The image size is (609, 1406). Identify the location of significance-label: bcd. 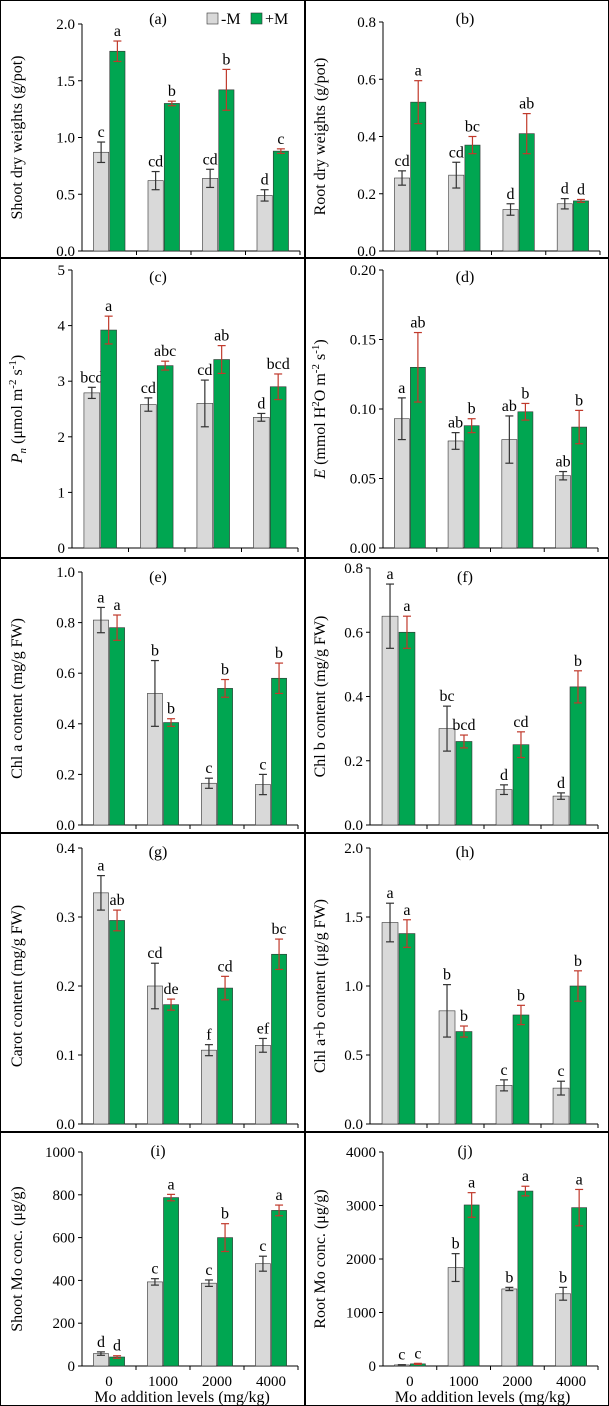
(91, 377).